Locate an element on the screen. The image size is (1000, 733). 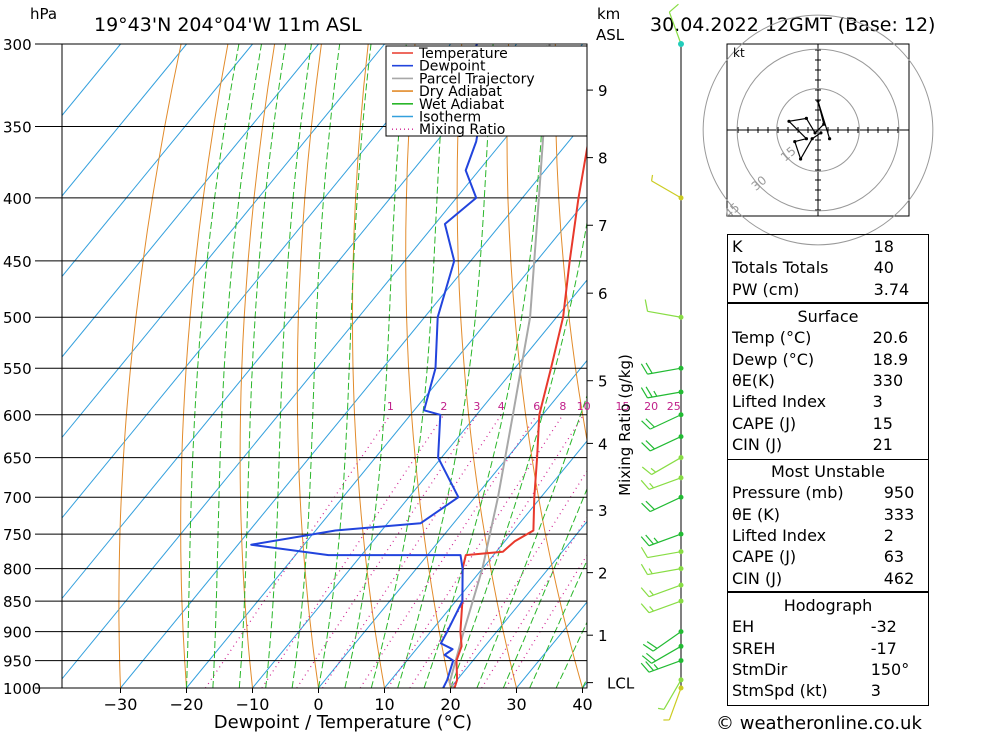
hodograph-unit-label: kt is located at coordinates (739, 53).